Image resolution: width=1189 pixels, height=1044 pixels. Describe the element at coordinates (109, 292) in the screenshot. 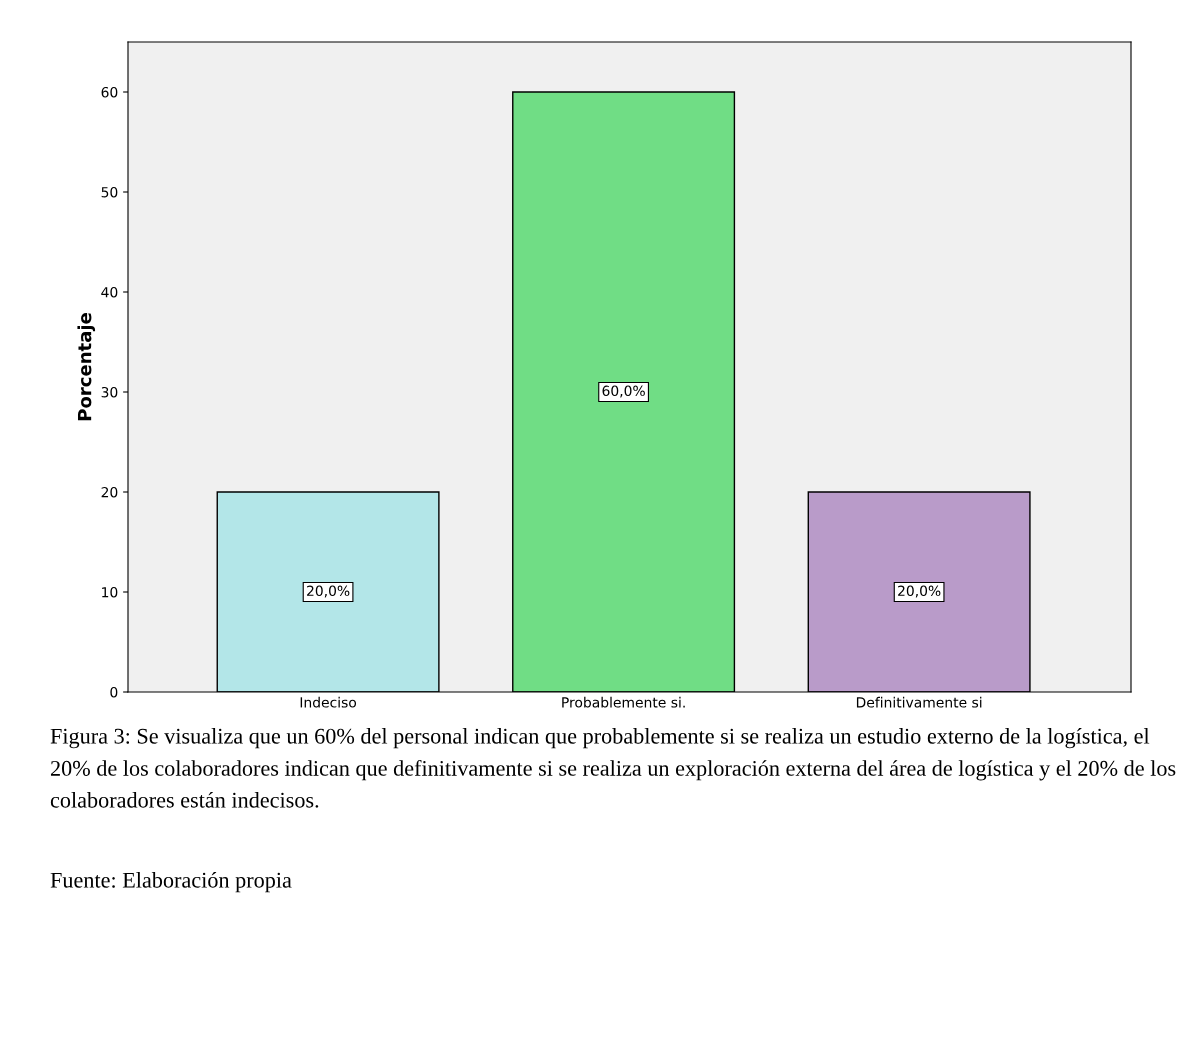

I see `y-tick-label: 40` at that location.